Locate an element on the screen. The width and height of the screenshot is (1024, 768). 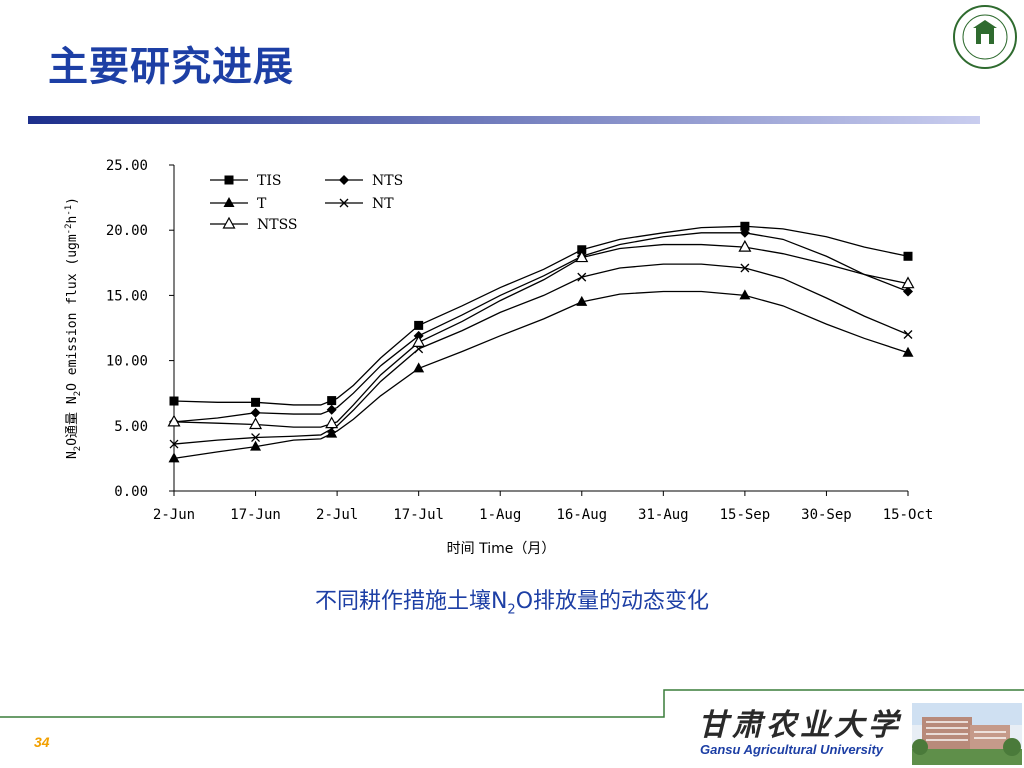
legend-label-tis: TIS is located at coordinates (269, 181).